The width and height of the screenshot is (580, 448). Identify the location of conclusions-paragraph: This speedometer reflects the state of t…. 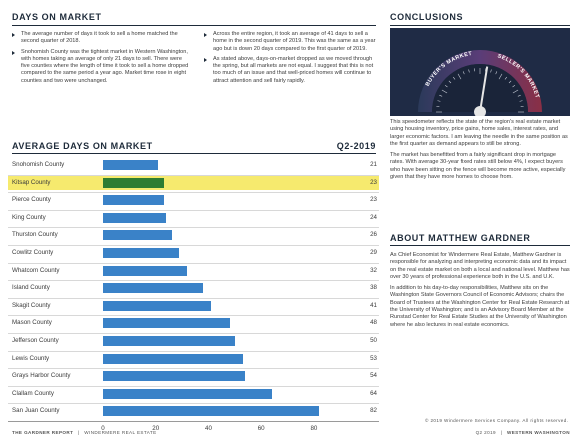
(479, 133).